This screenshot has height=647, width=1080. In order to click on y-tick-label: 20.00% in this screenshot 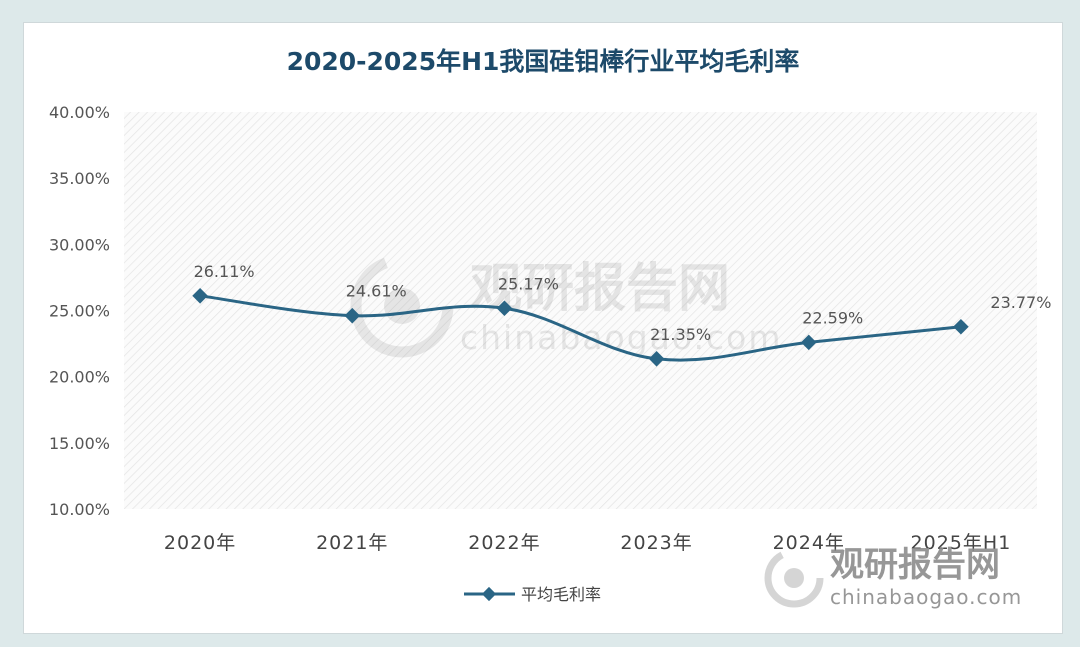, I will do `click(79, 377)`.